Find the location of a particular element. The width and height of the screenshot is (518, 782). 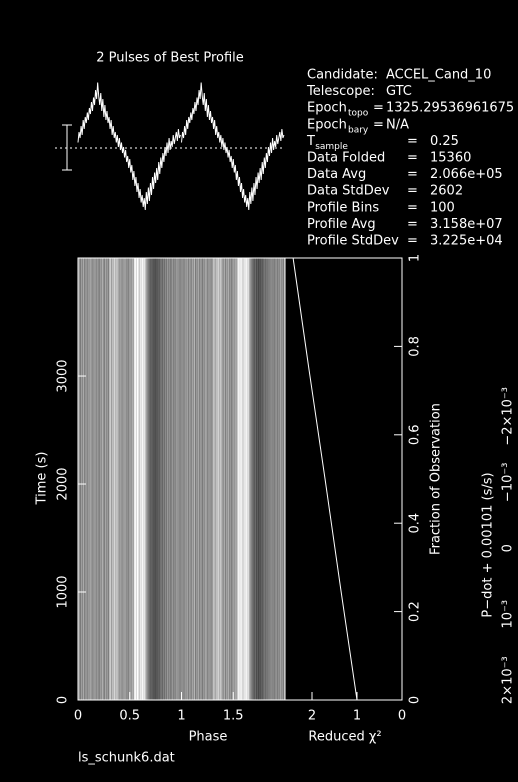

y-tick-label: 0.8 is located at coordinates (415, 346).